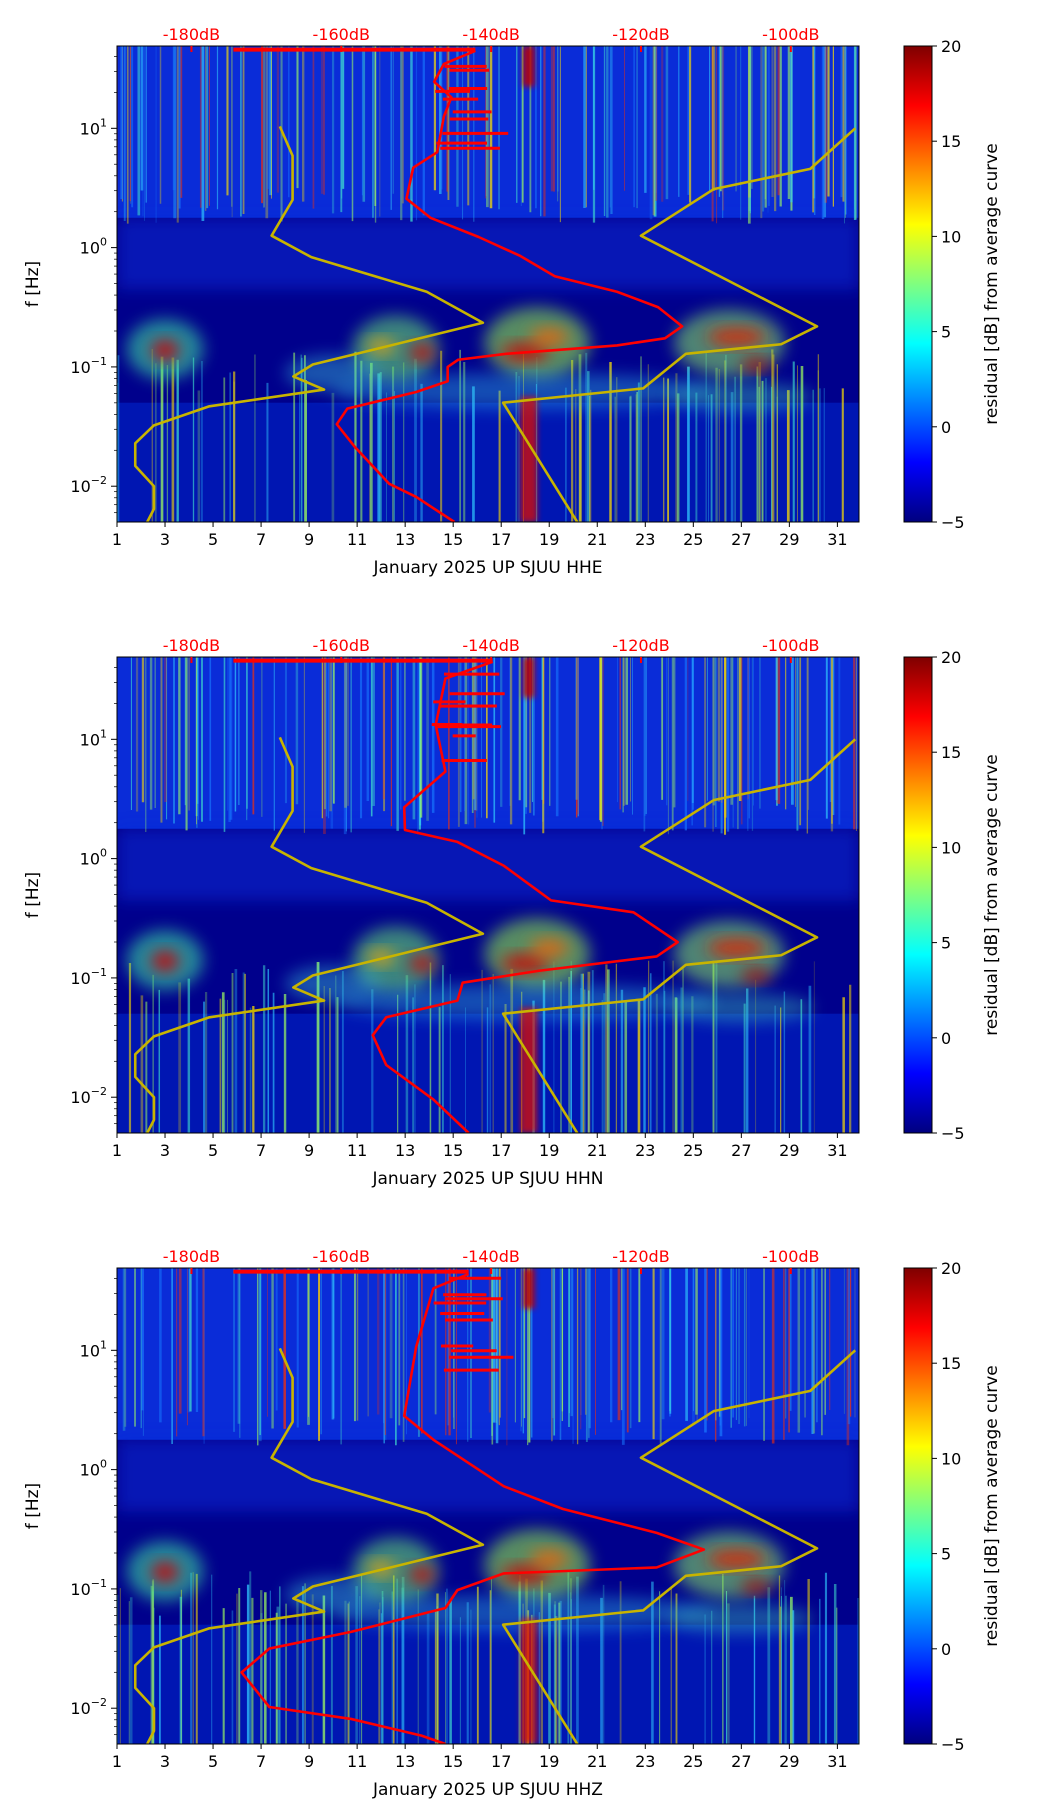 The height and width of the screenshot is (1806, 1052). Describe the element at coordinates (946, 332) in the screenshot. I see `colorbar-tick-label: 5` at that location.